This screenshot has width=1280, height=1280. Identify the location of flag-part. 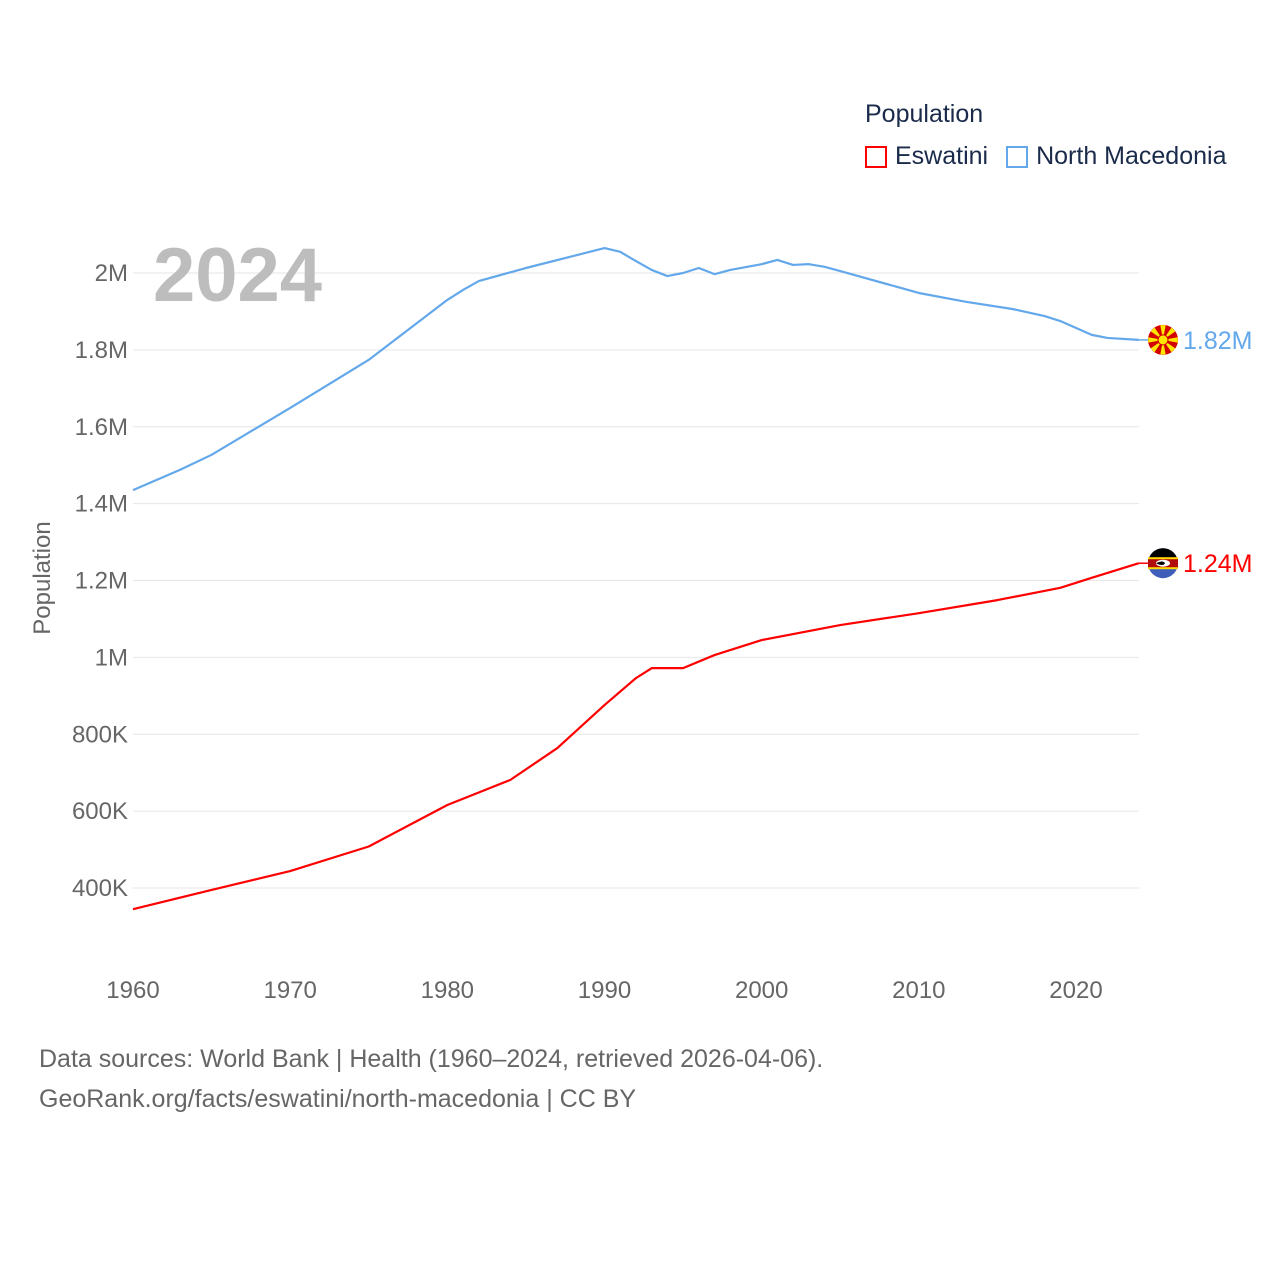
(1160, 563).